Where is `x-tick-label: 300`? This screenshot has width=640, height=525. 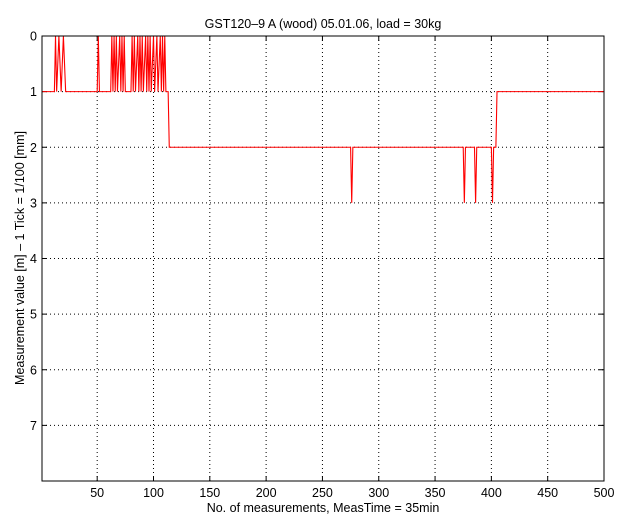 x-tick-label: 300 is located at coordinates (378, 493).